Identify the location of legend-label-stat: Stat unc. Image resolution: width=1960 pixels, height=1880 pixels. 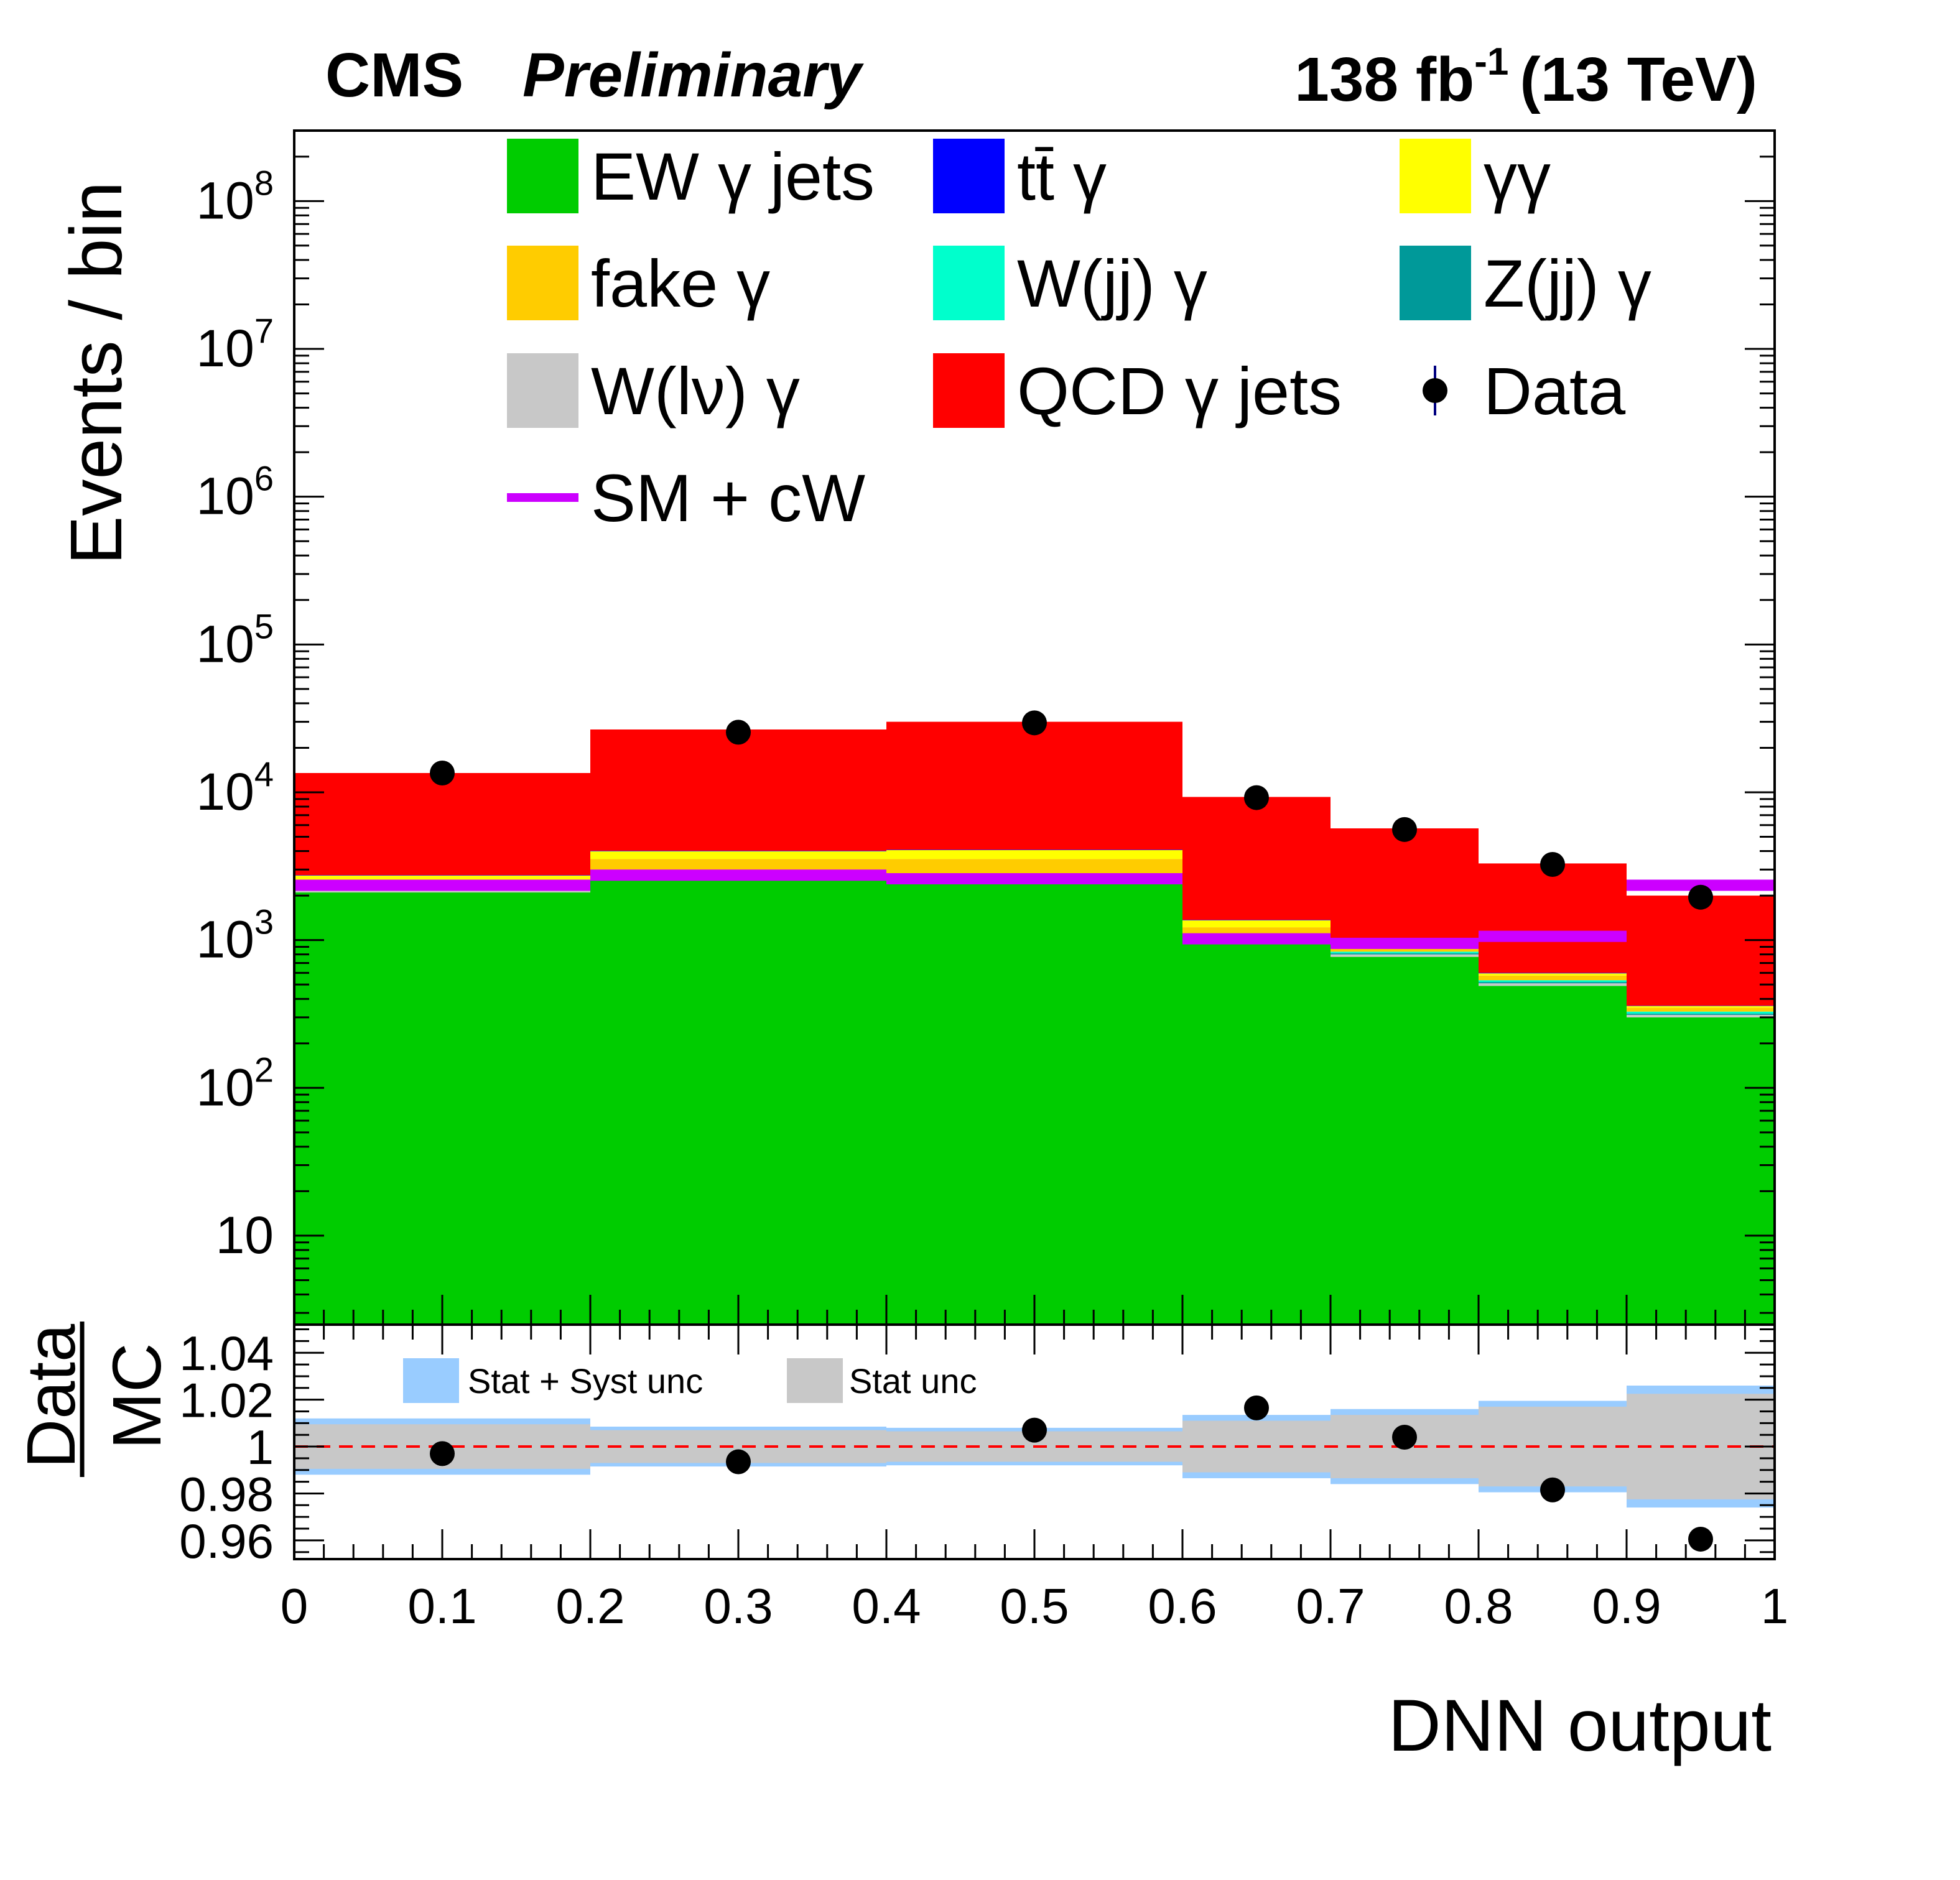
(913, 1381).